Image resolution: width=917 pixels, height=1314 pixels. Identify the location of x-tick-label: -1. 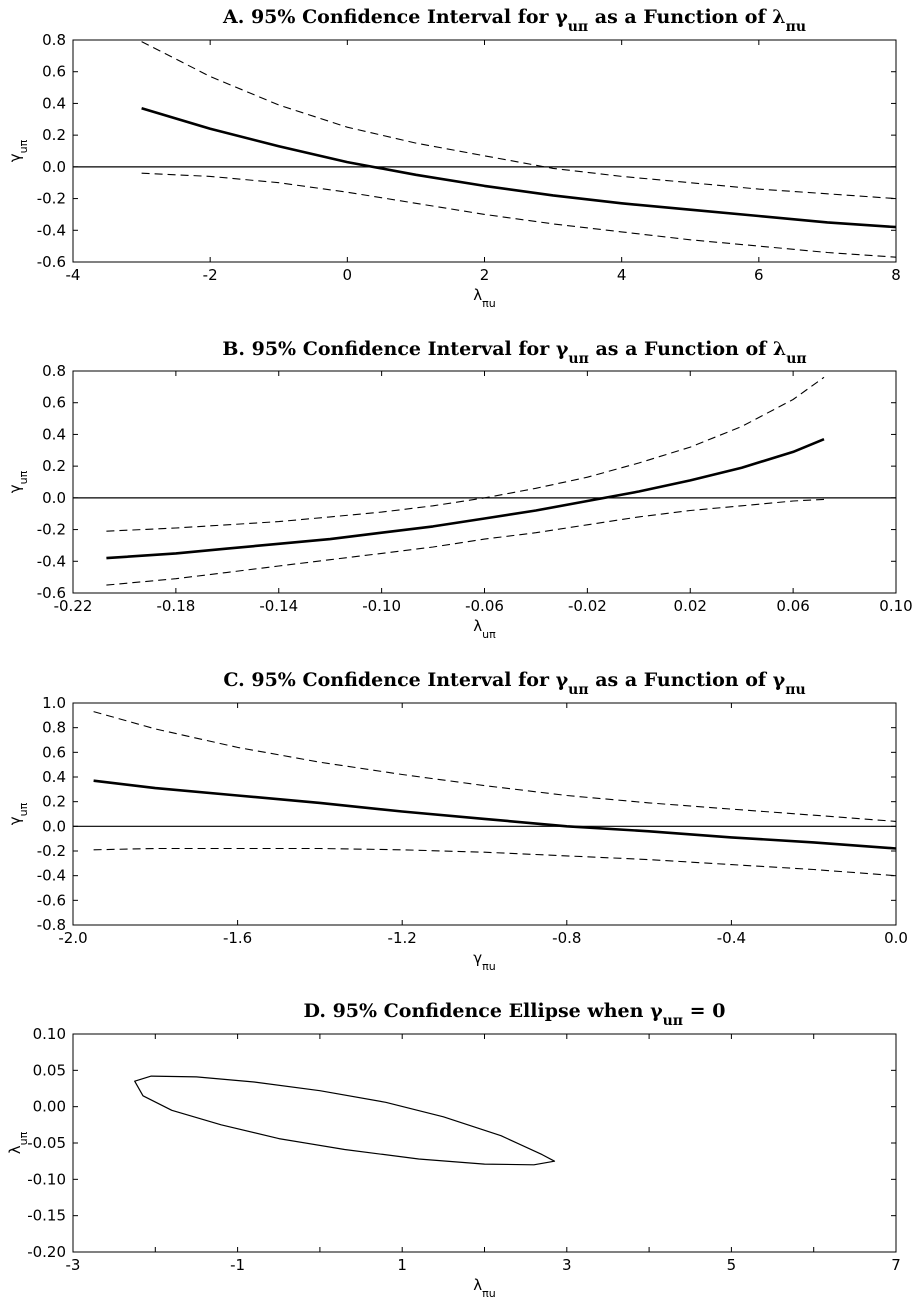
(237, 1265).